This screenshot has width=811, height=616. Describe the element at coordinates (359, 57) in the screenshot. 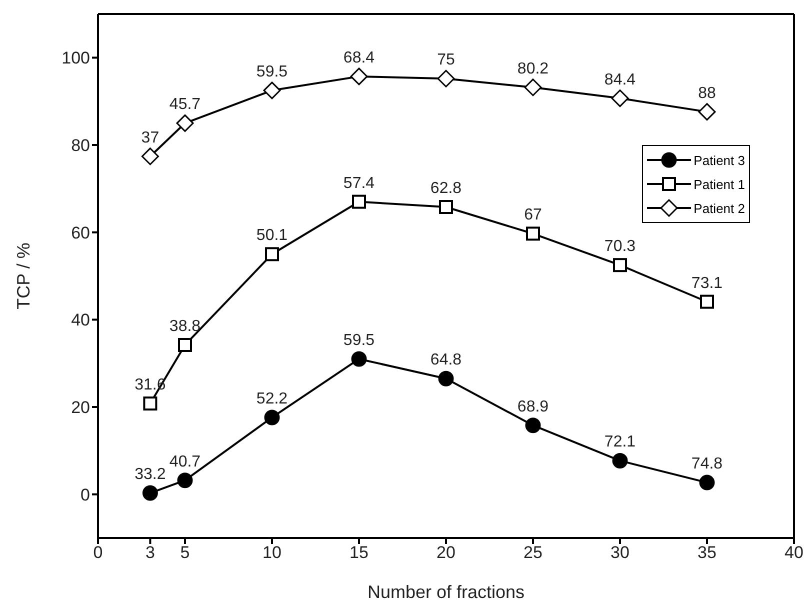

I see `annotation: 68.4` at that location.